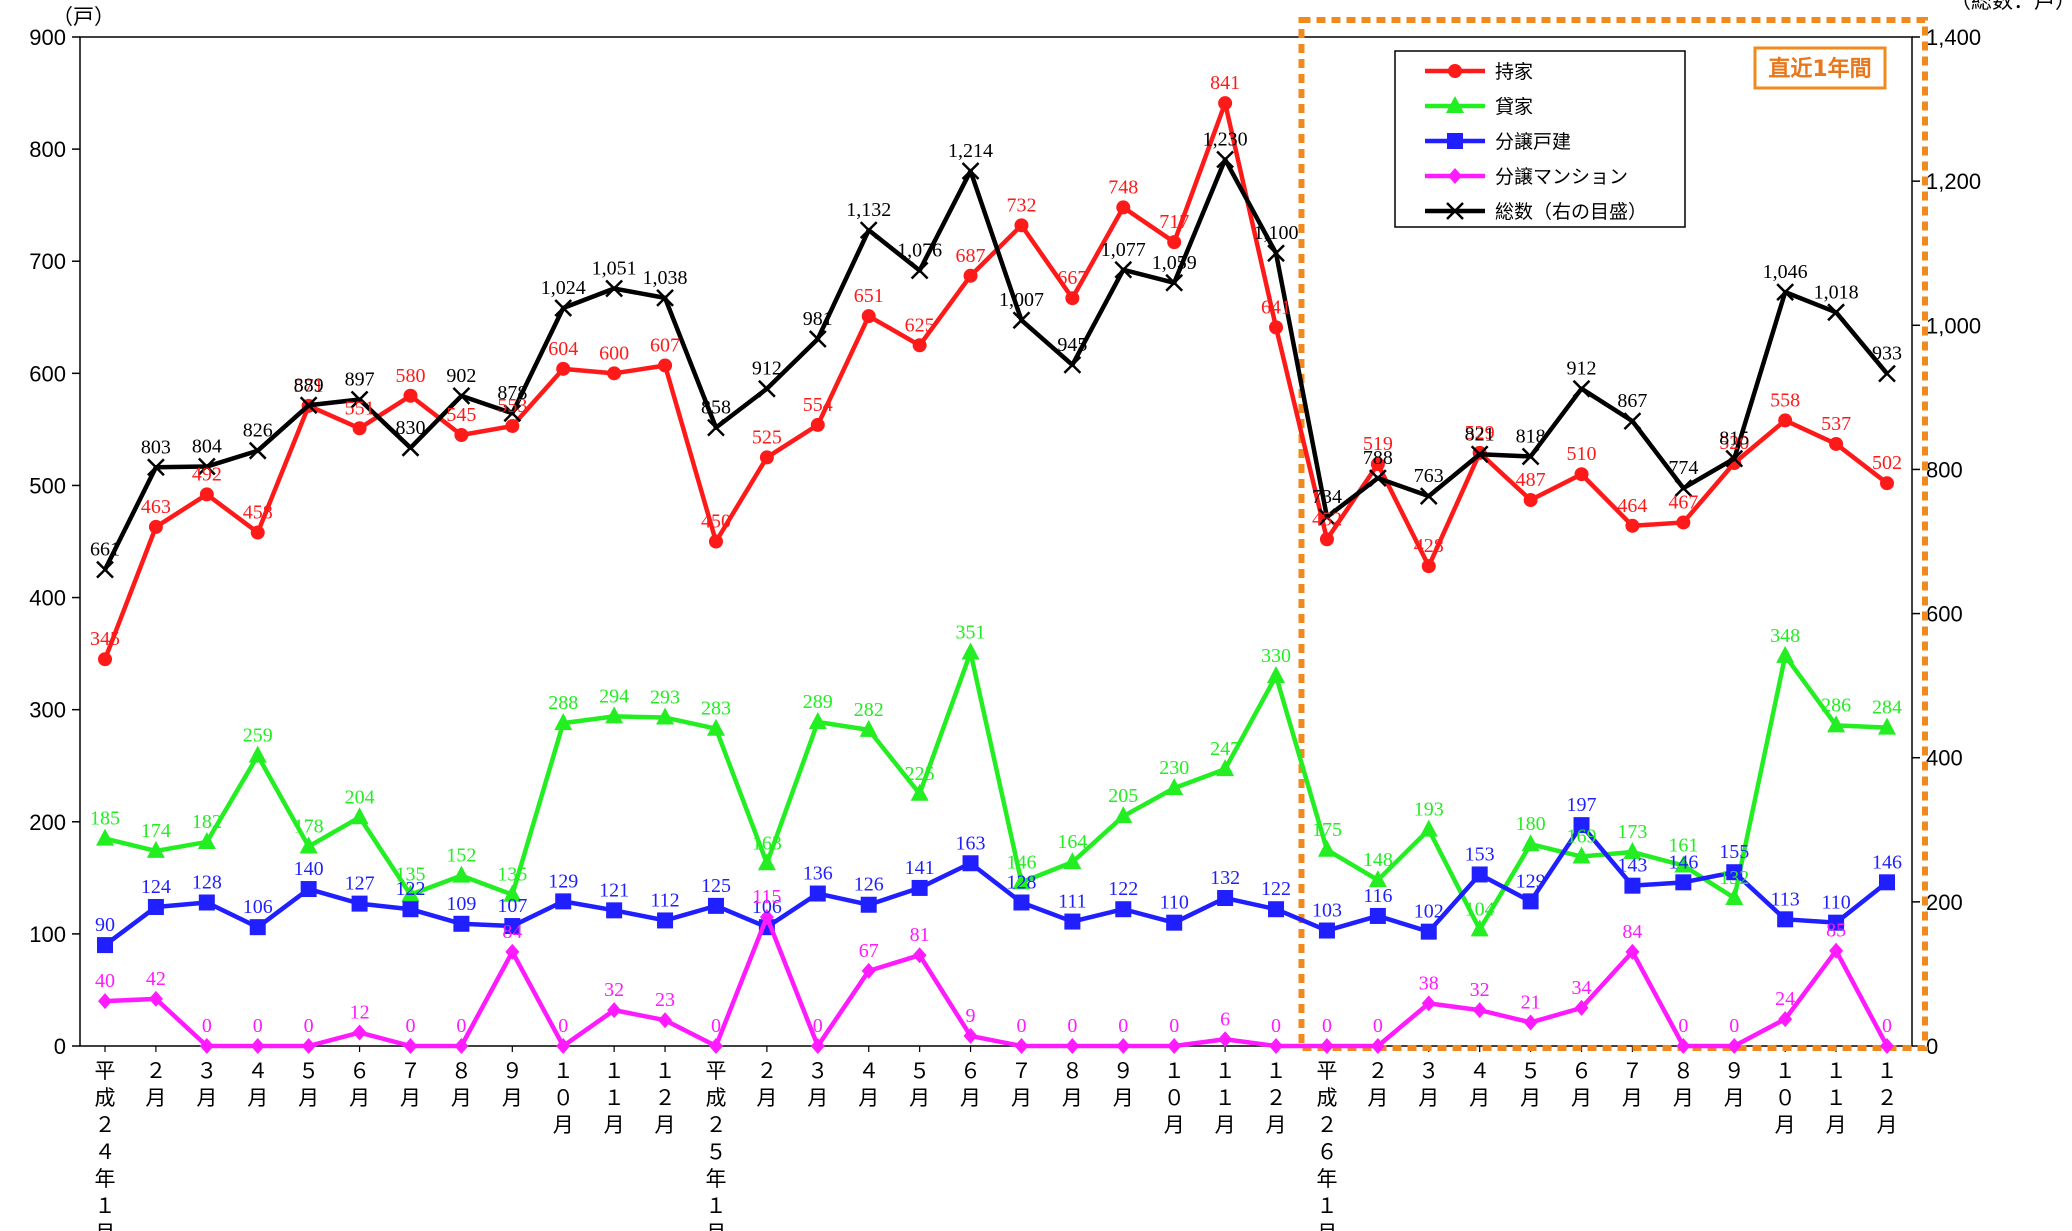 This screenshot has width=2072, height=1231. Describe the element at coordinates (60, 1046) in the screenshot. I see `y-left-tick-label: 0` at that location.